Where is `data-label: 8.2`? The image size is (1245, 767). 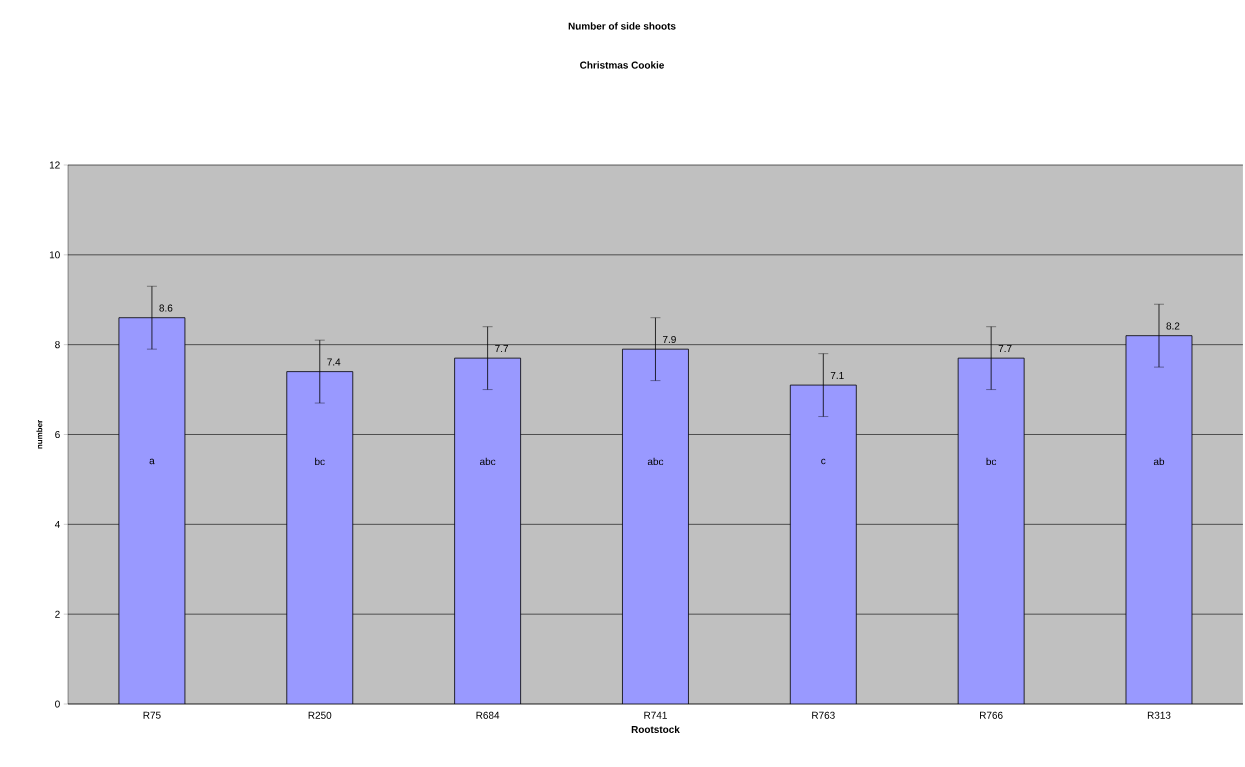
data-label: 8.2 is located at coordinates (1173, 326).